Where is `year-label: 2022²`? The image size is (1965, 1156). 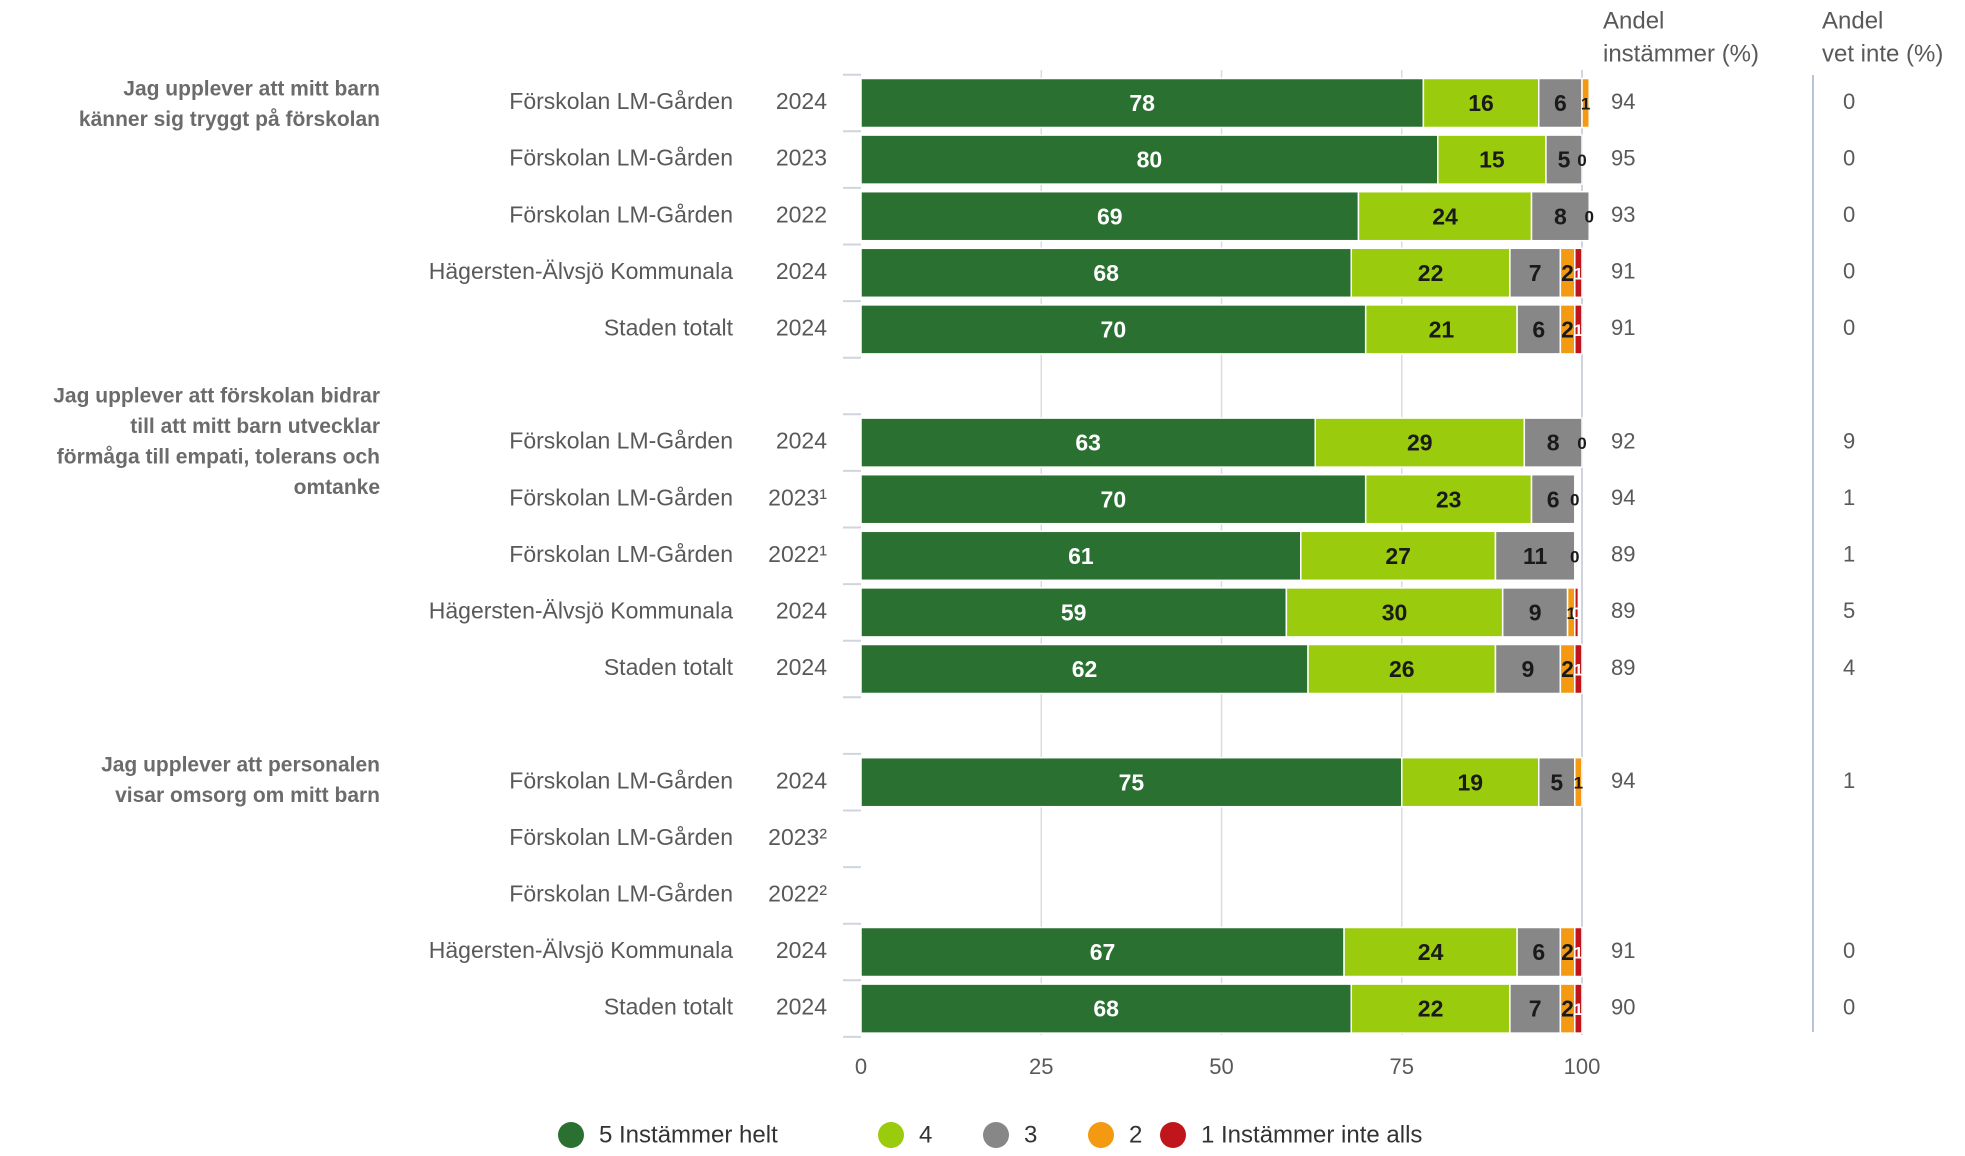
year-label: 2022² is located at coordinates (797, 893).